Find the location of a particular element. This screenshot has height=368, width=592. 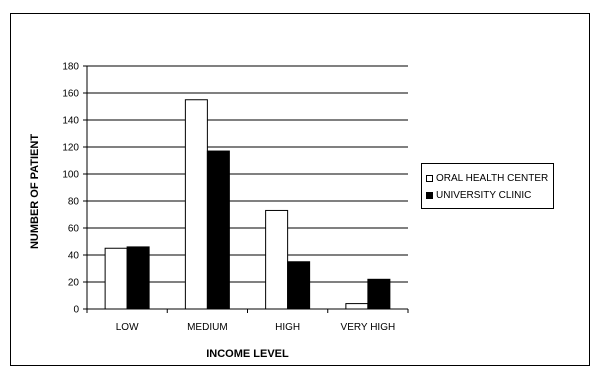

y-tick-label: 140 is located at coordinates (70, 121).